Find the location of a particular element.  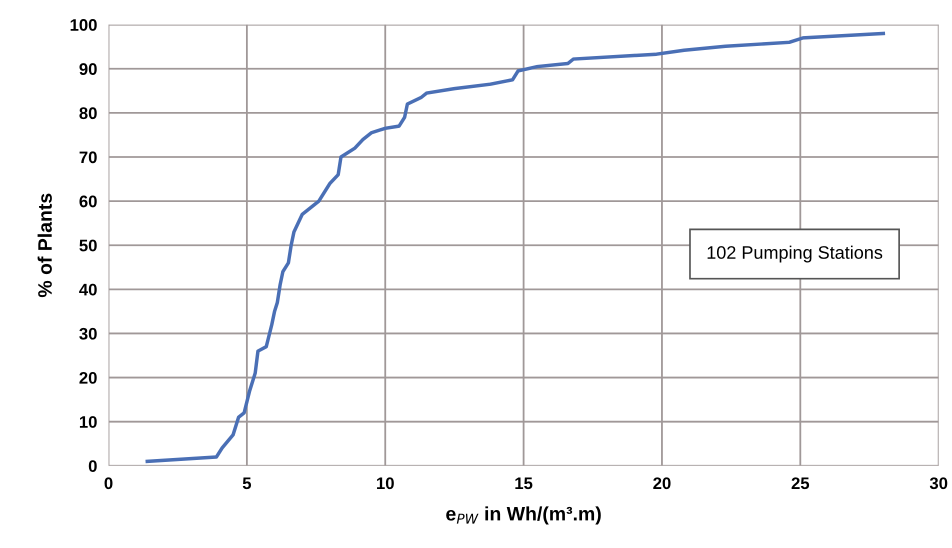

x-tick-label: 0 is located at coordinates (108, 483).